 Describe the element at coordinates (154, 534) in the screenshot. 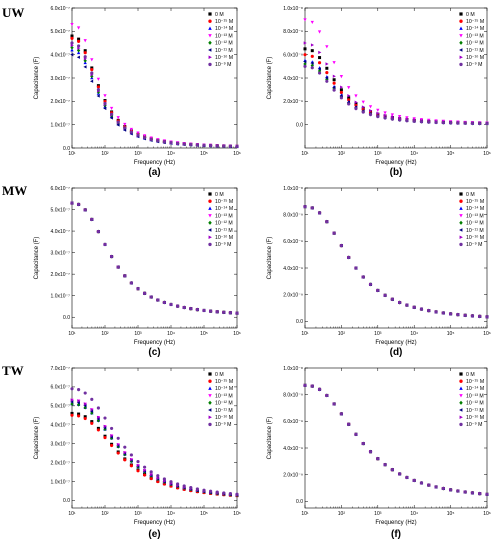

I see `panel-letter: (e)` at that location.